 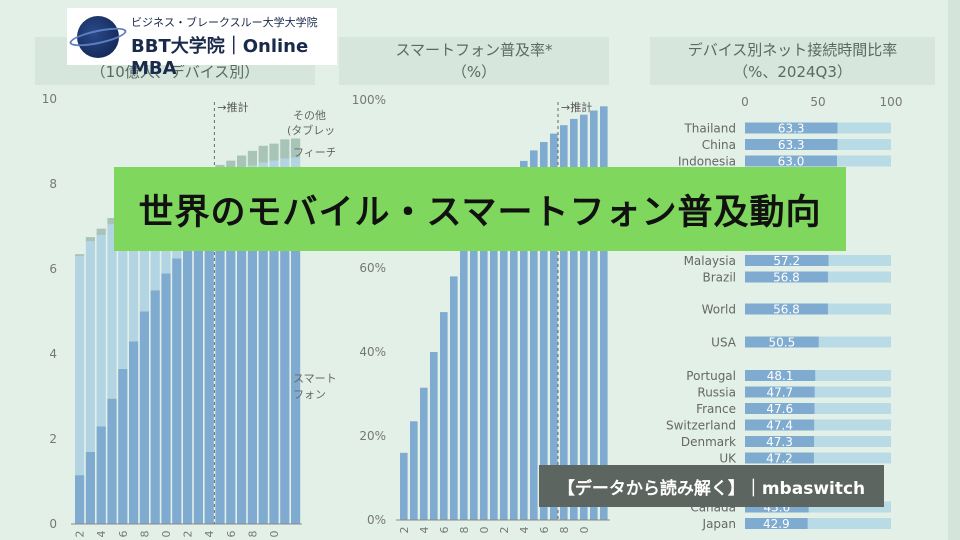 What do you see at coordinates (818, 507) in the screenshot?
I see `track-Canada` at bounding box center [818, 507].